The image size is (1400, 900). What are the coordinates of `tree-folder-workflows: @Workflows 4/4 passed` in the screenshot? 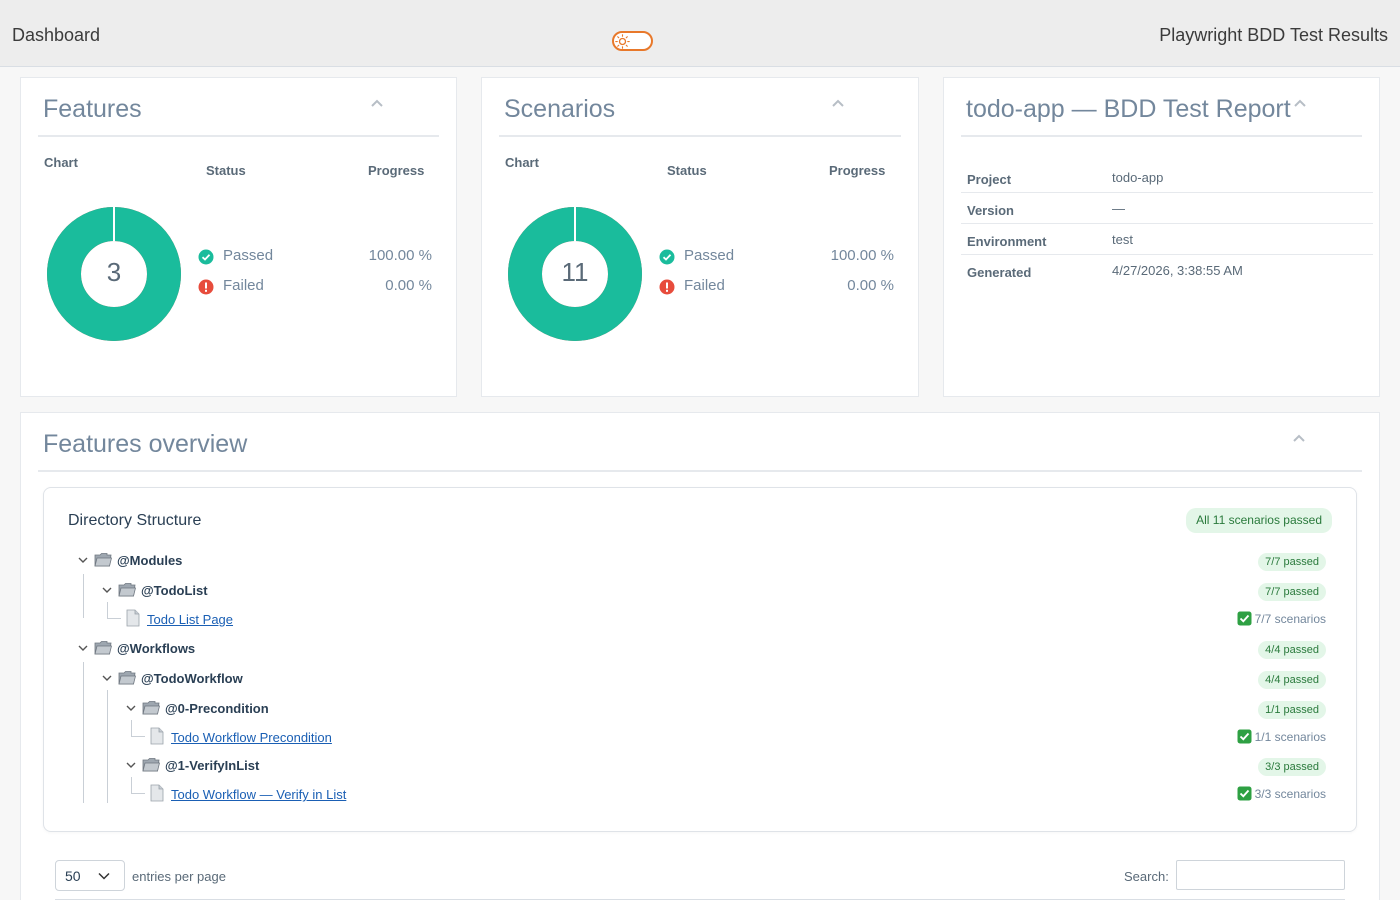 It's located at (701, 649).